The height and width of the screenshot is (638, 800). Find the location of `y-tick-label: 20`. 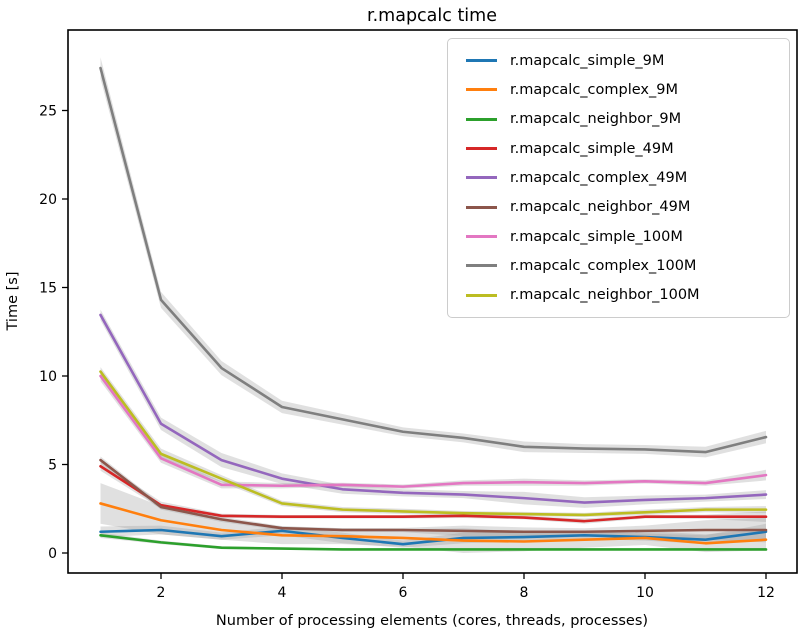

y-tick-label: 20 is located at coordinates (48, 200).